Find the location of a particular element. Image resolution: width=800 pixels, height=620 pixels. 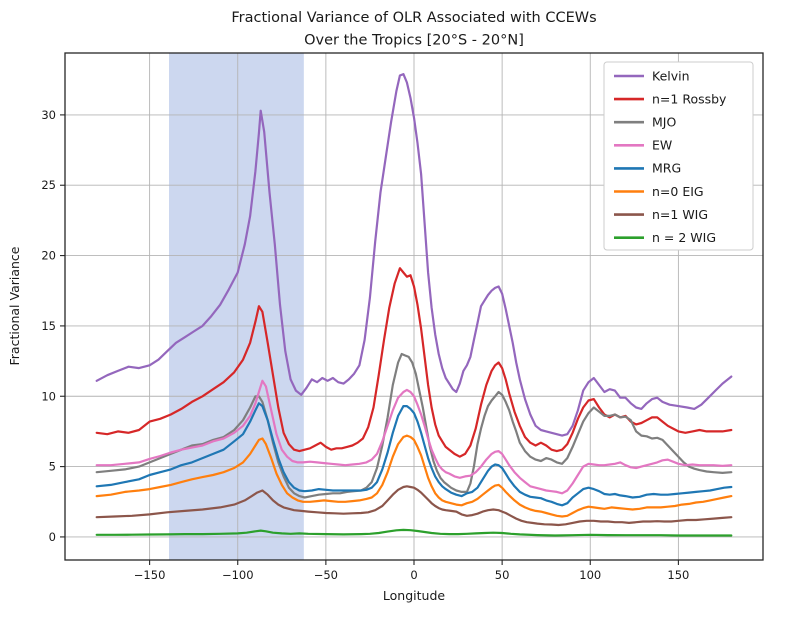

series-line-n-0-eig is located at coordinates (414, 476).